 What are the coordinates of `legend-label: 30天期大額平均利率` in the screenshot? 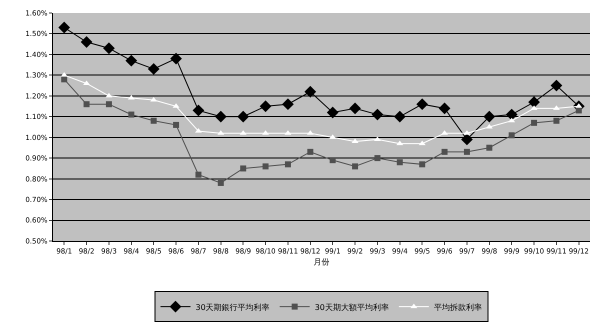 It's located at (351, 307).